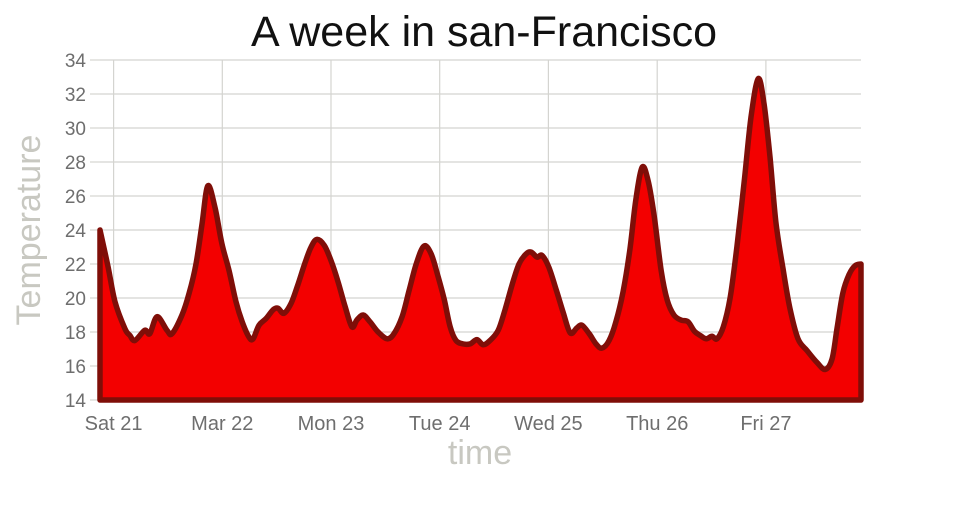  I want to click on x-tick-label: Fri 27, so click(765, 424).